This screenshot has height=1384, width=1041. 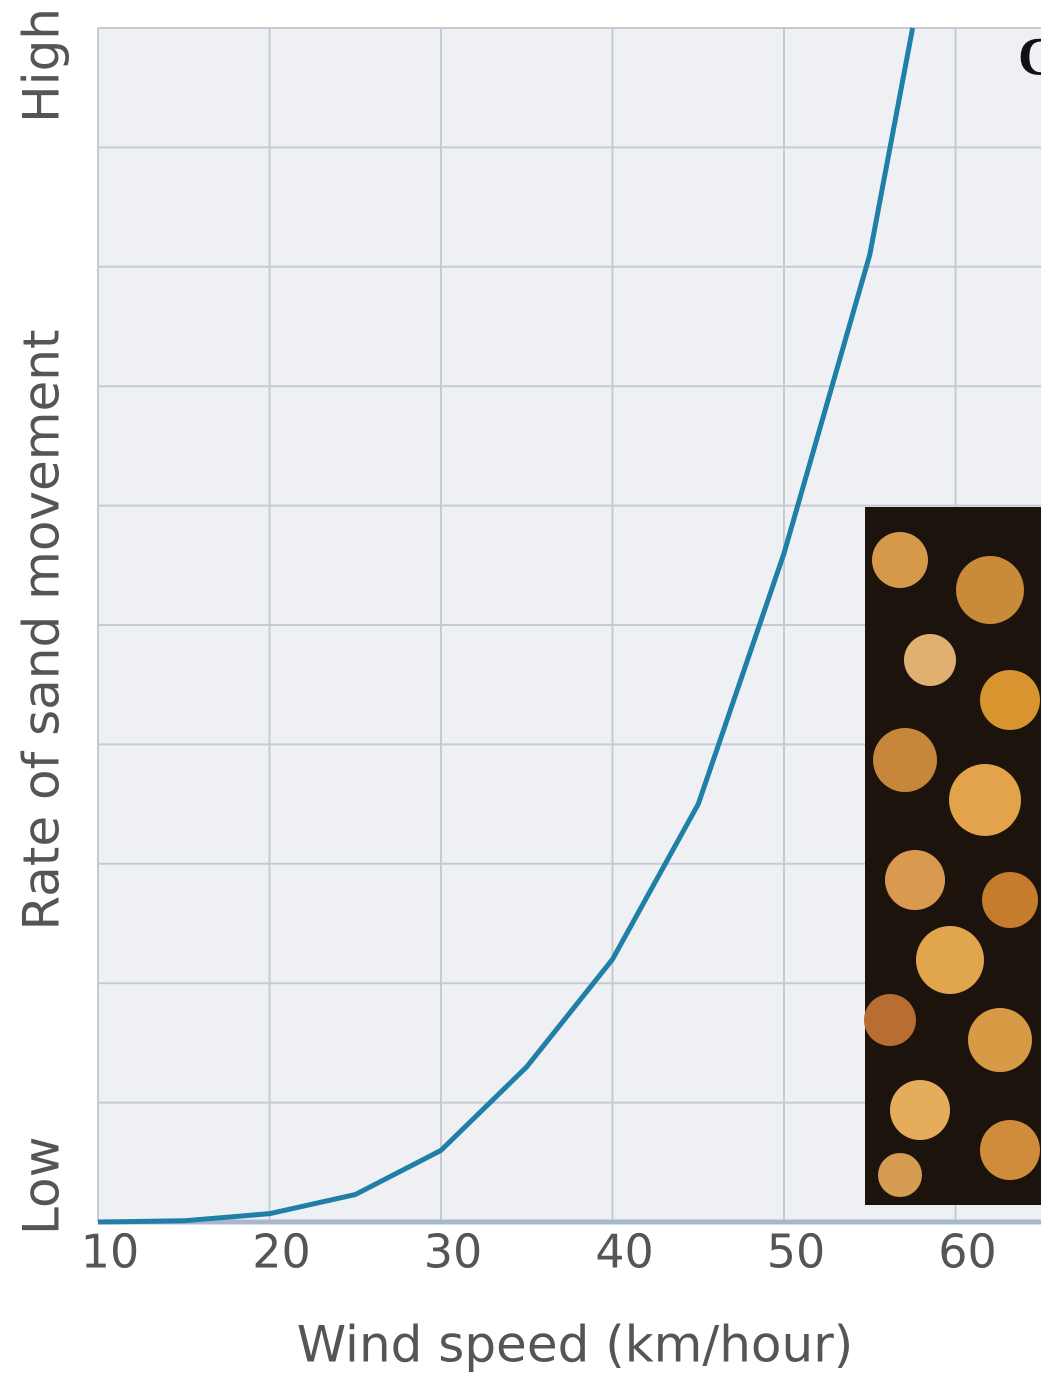 What do you see at coordinates (453, 1252) in the screenshot?
I see `x-tick-label: 30` at bounding box center [453, 1252].